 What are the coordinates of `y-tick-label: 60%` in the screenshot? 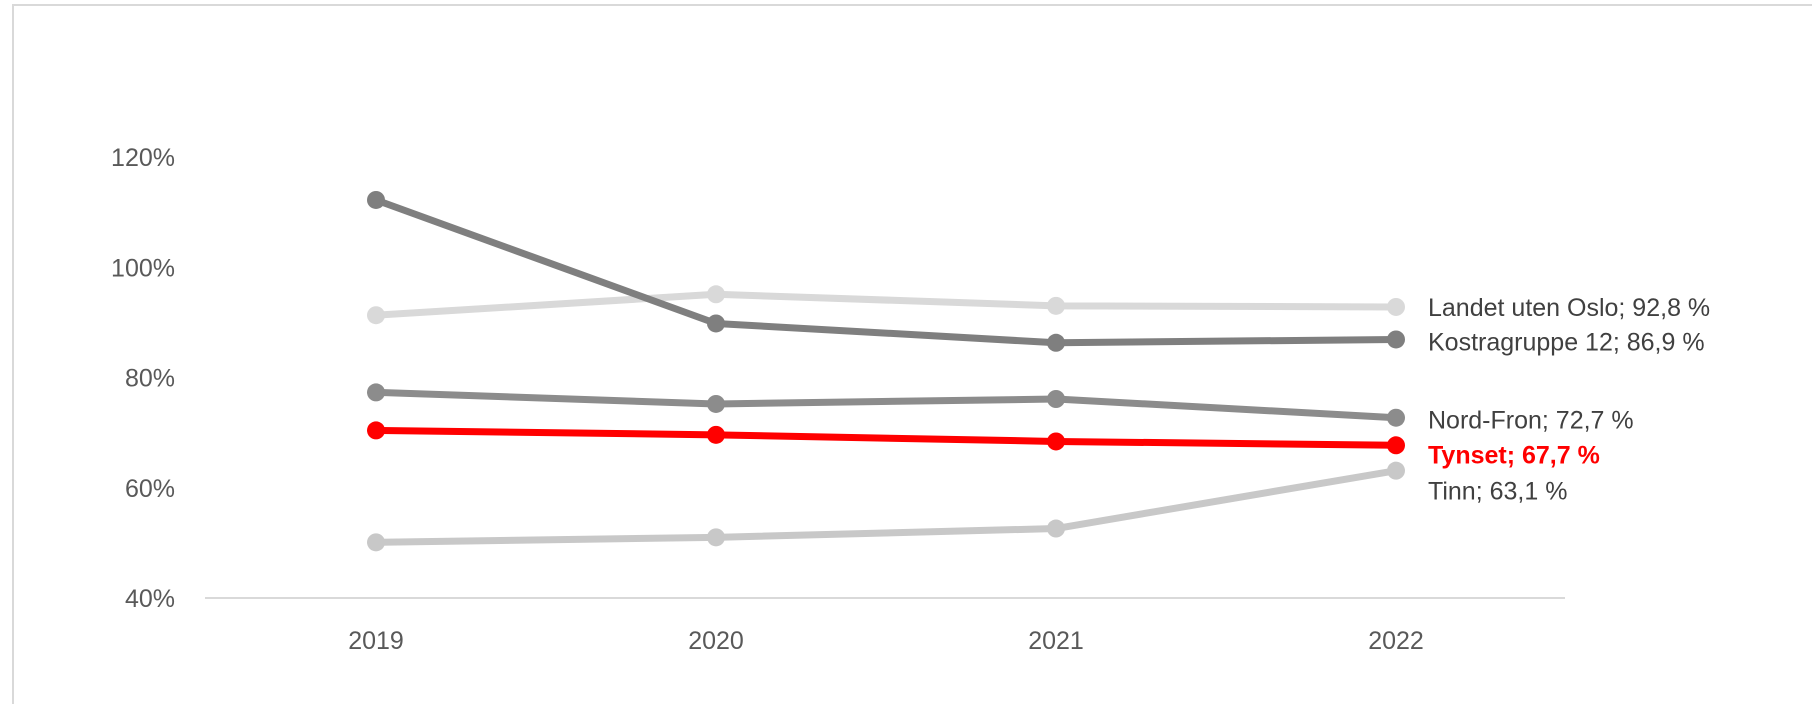 It's located at (150, 489).